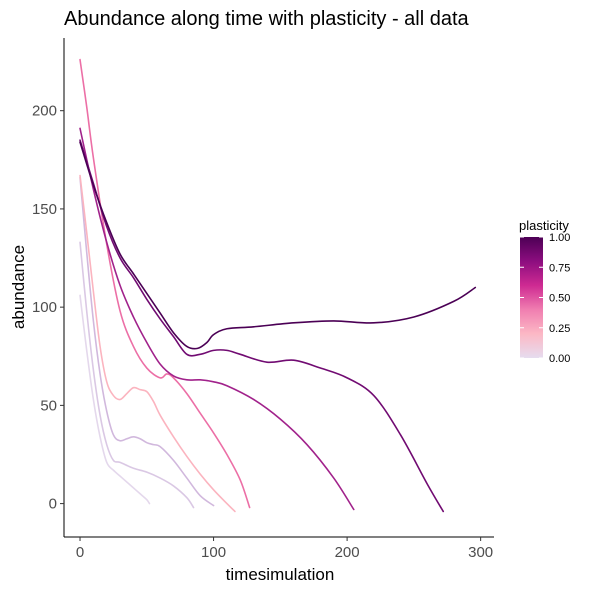 This screenshot has width=590, height=595. Describe the element at coordinates (53, 504) in the screenshot. I see `y-tick-label: 0` at that location.